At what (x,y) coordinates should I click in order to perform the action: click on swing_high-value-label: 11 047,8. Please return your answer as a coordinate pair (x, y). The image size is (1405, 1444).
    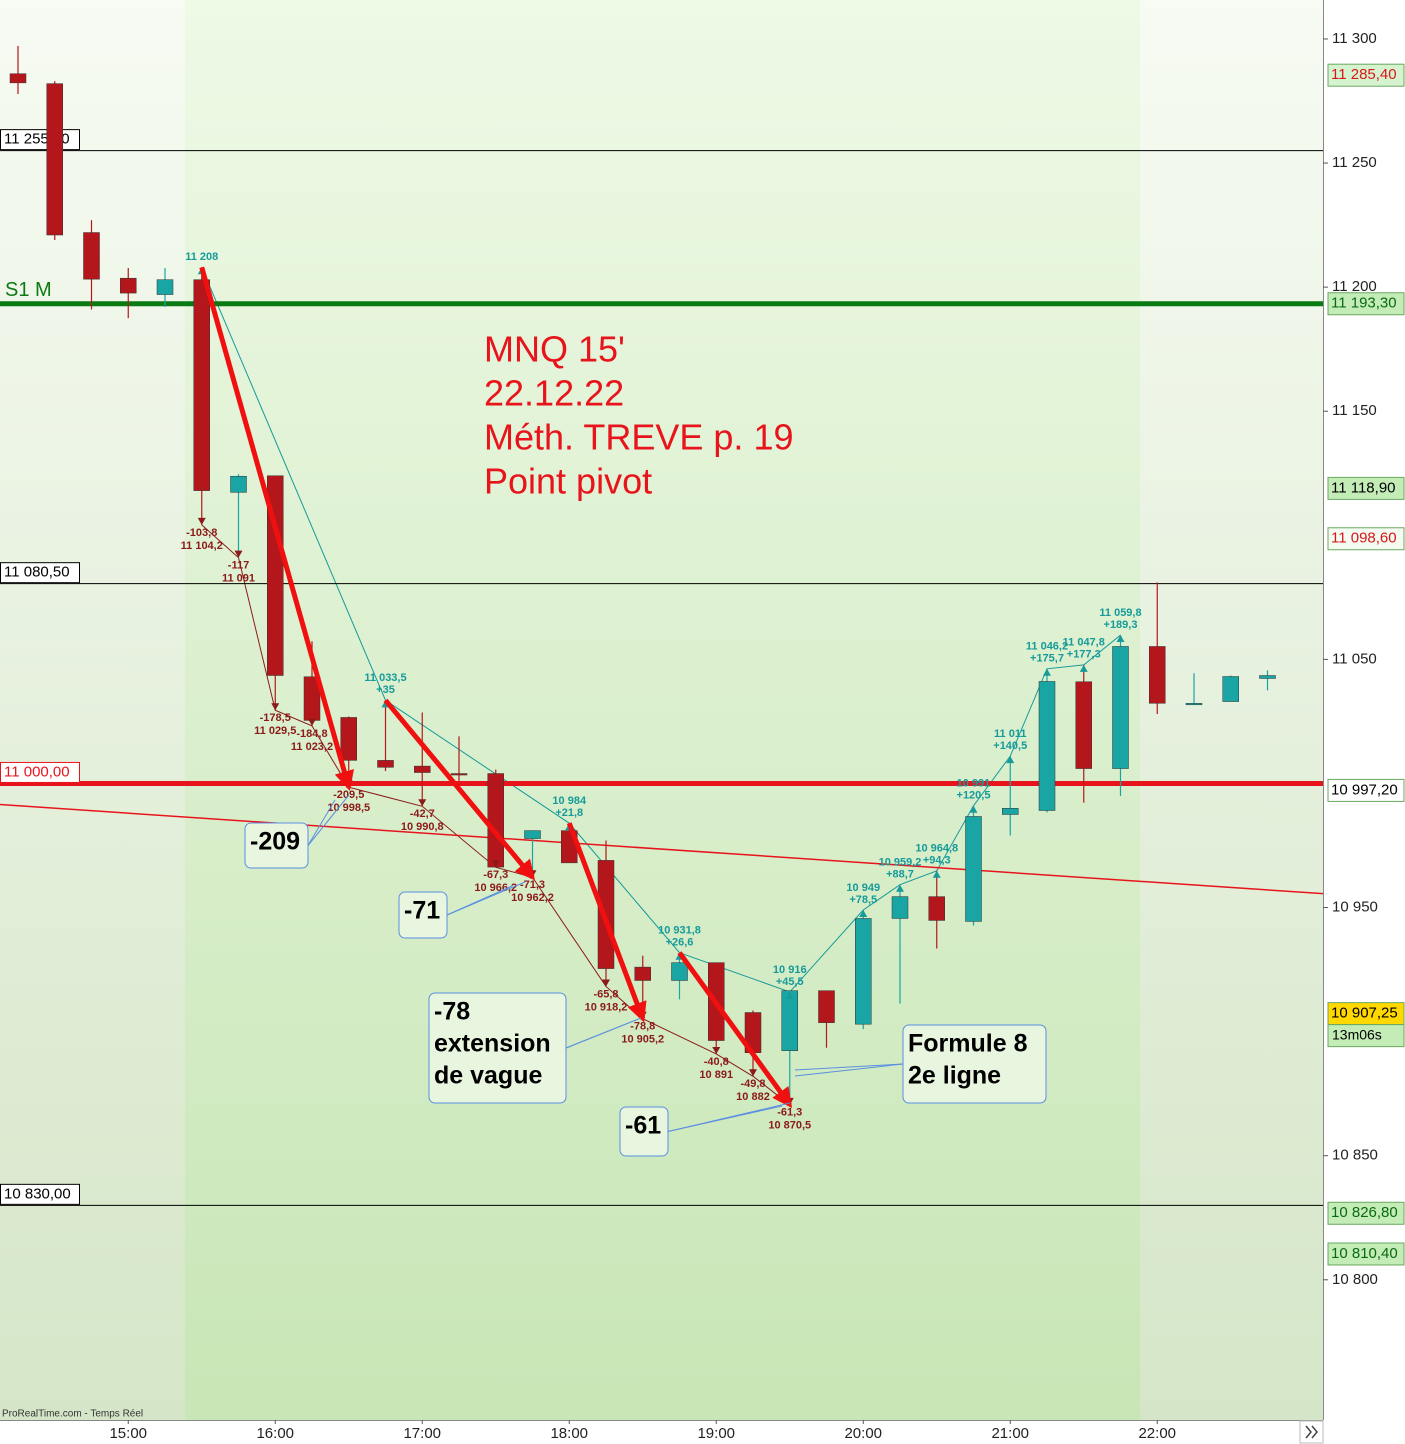
    Looking at the image, I should click on (1084, 643).